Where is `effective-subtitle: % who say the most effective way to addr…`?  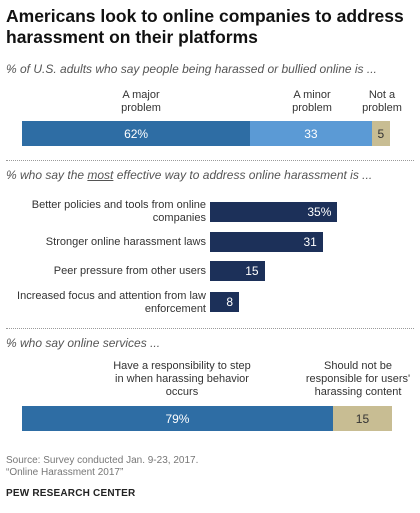
effective-subtitle: % who say the most effective way to addr… is located at coordinates (189, 175).